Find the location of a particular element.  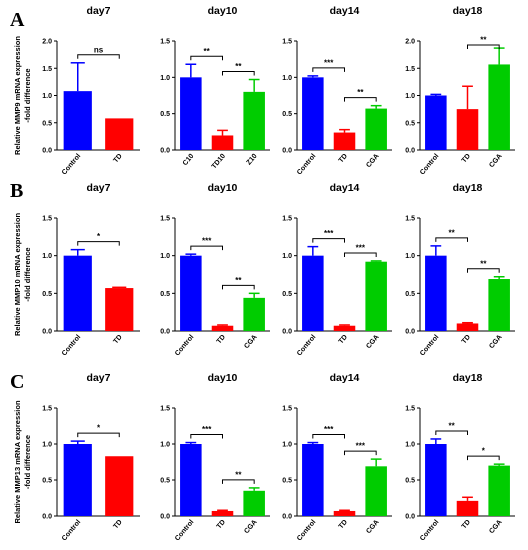

row-letter: C is located at coordinates (17, 382).